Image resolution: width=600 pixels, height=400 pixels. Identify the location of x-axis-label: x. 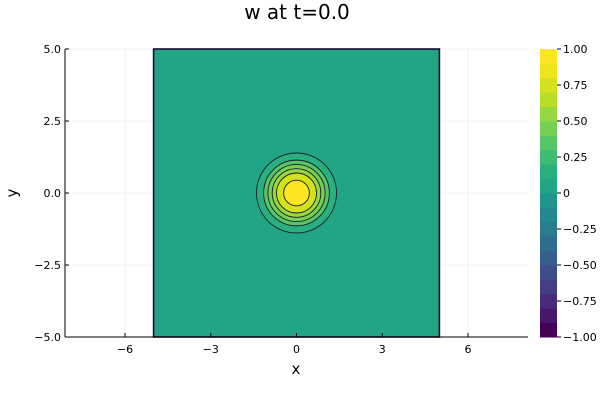
(296, 369).